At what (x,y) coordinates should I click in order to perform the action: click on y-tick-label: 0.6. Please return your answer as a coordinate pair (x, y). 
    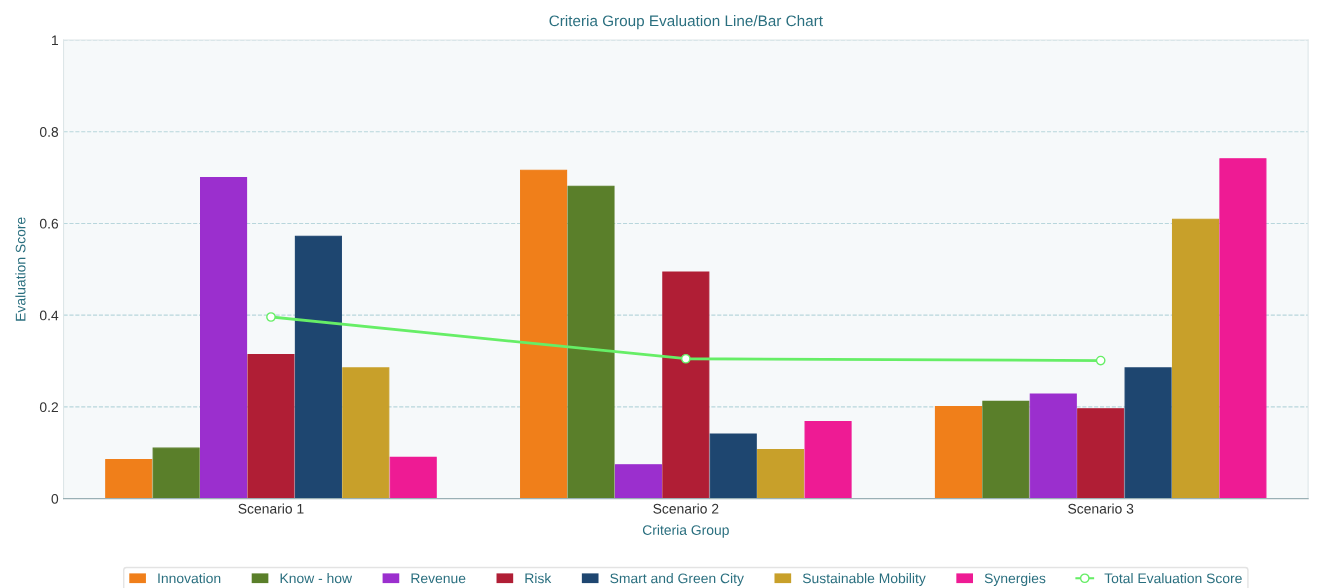
    Looking at the image, I should click on (49, 223).